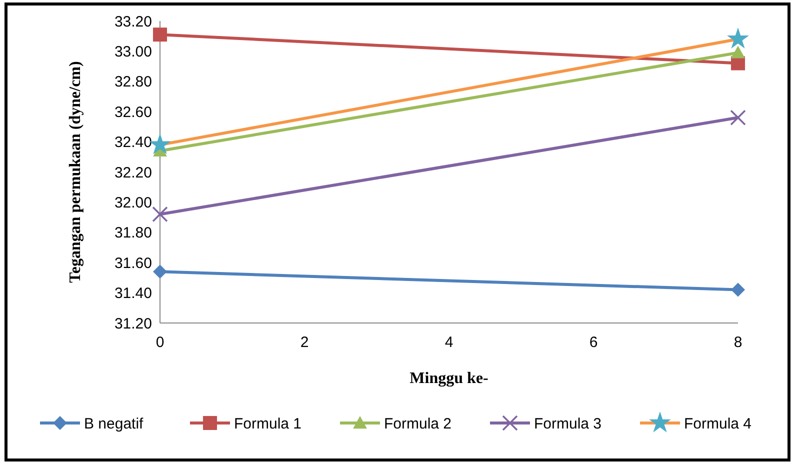  I want to click on legend-label: B negatif, so click(114, 423).